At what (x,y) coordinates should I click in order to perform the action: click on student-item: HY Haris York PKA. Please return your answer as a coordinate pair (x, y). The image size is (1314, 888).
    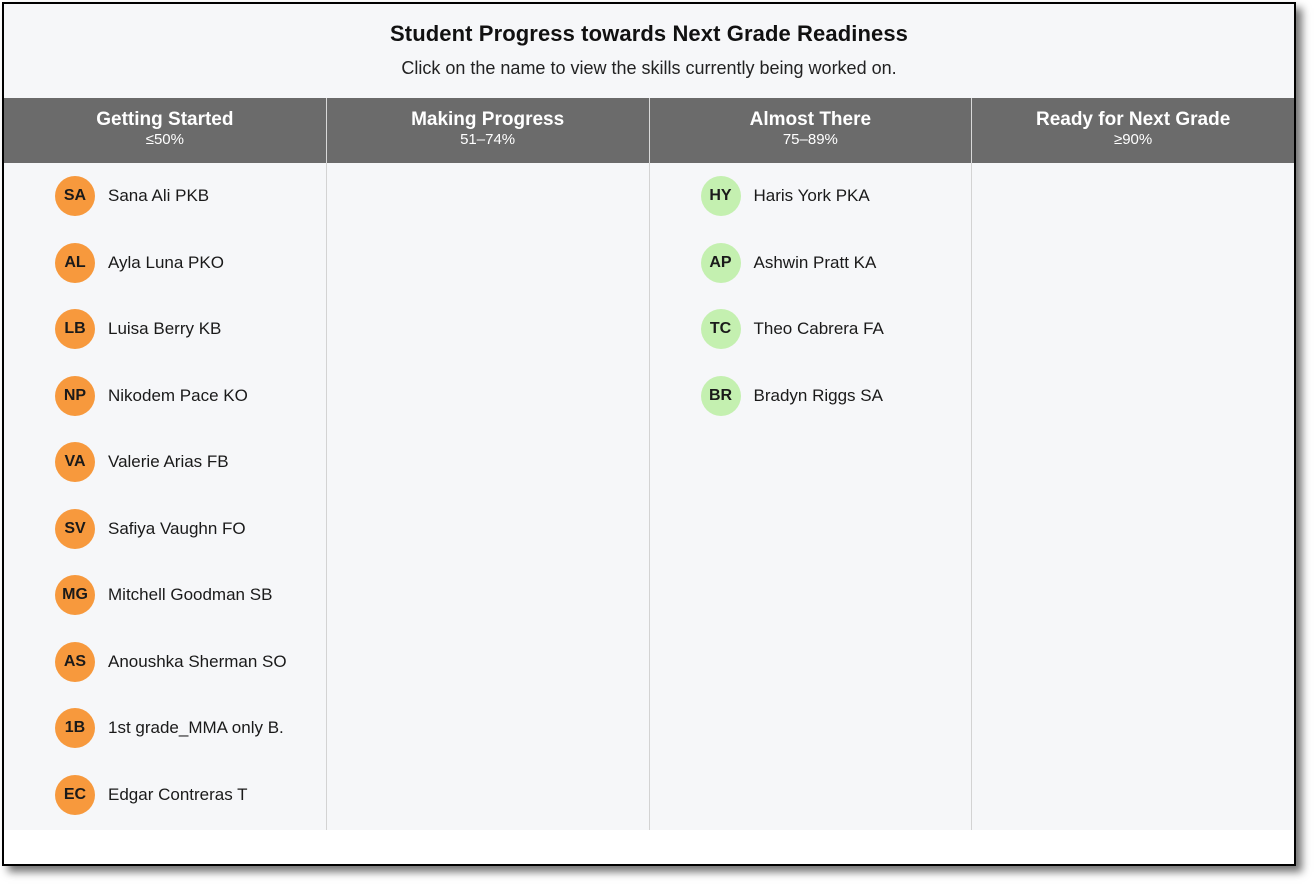
    Looking at the image, I should click on (836, 196).